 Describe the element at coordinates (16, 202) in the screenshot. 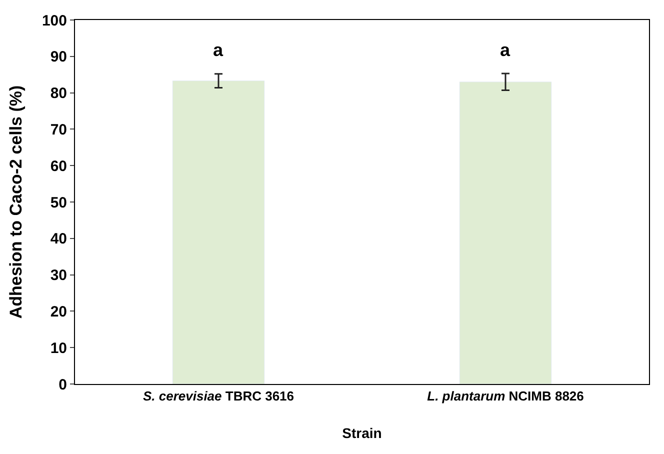

I see `y-axis-title: Adhesion to Caco-2 cells (%)` at that location.